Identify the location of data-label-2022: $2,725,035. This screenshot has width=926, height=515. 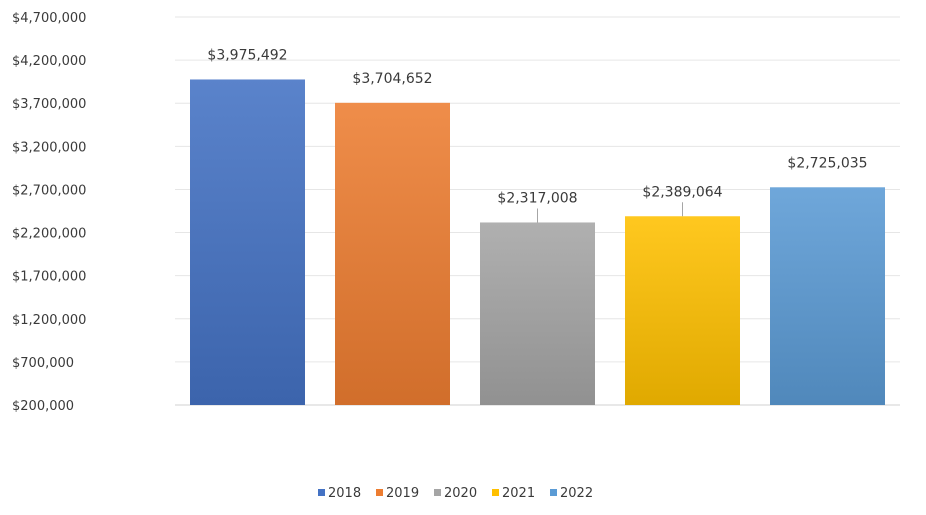
(827, 163).